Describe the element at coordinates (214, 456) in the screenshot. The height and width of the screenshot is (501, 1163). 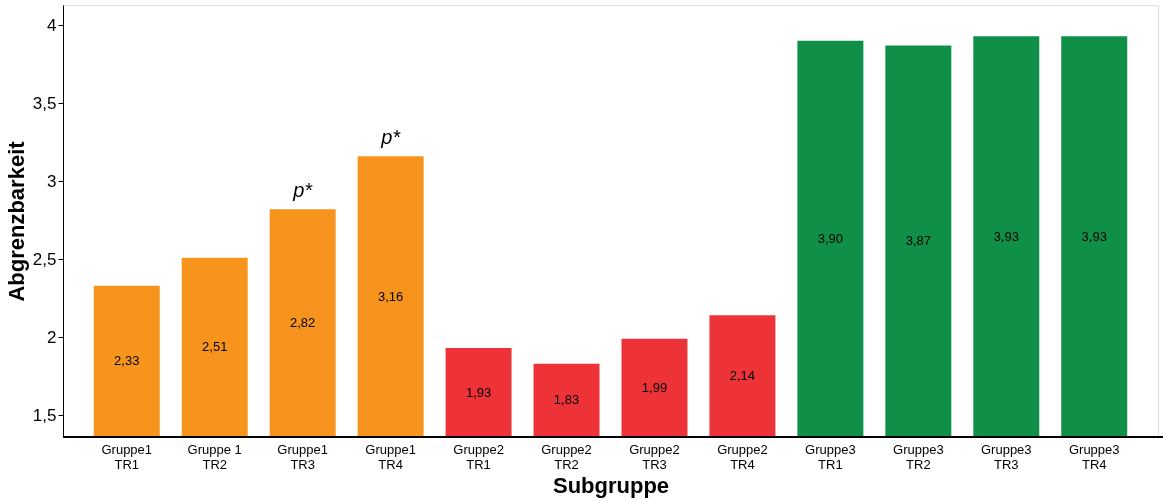
I see `x-tick-label: Gruppe 1 TR2` at that location.